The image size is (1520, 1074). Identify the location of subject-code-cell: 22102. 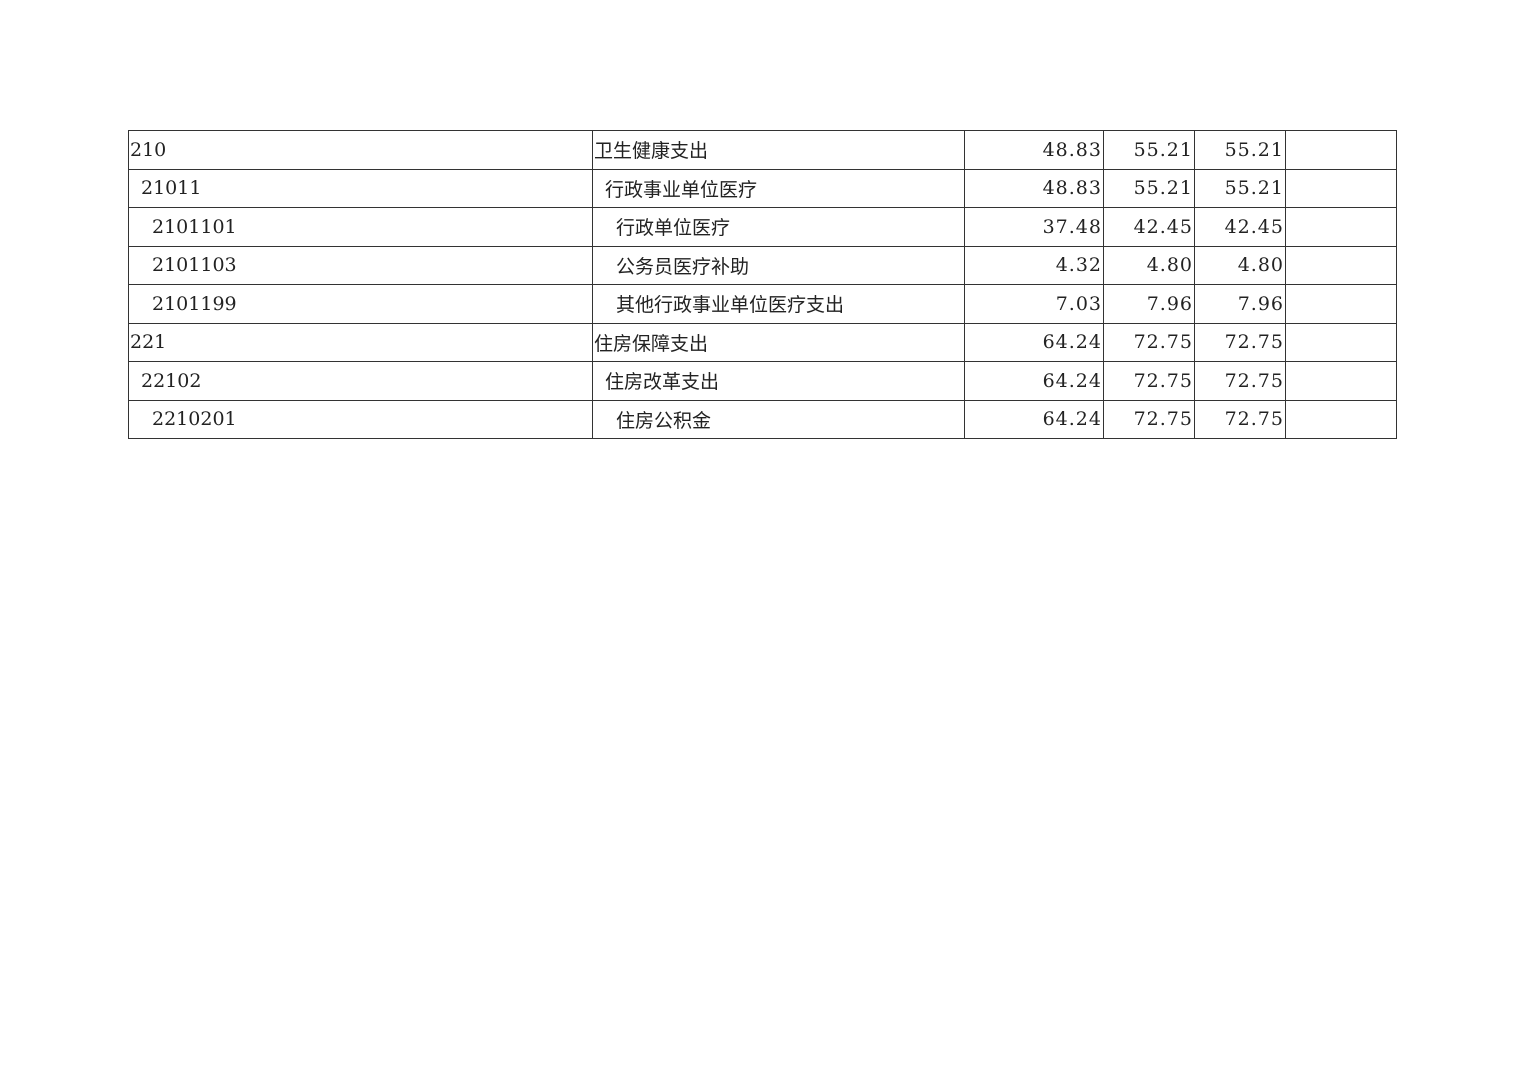
(360, 381).